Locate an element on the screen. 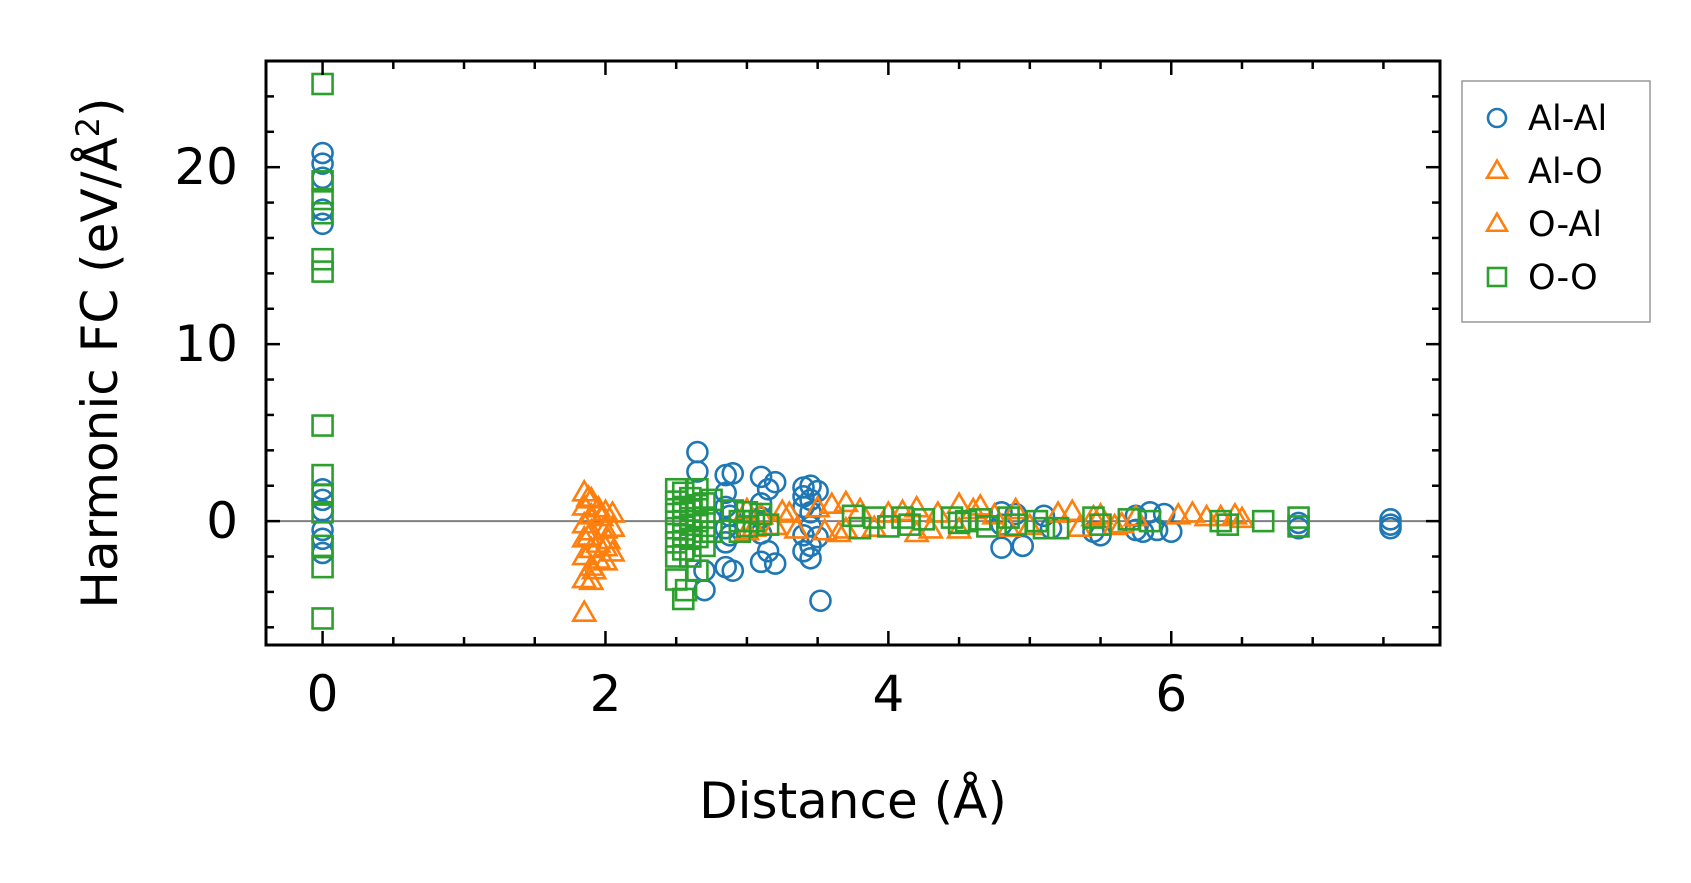  legend-entry: O-O is located at coordinates (1542, 278).